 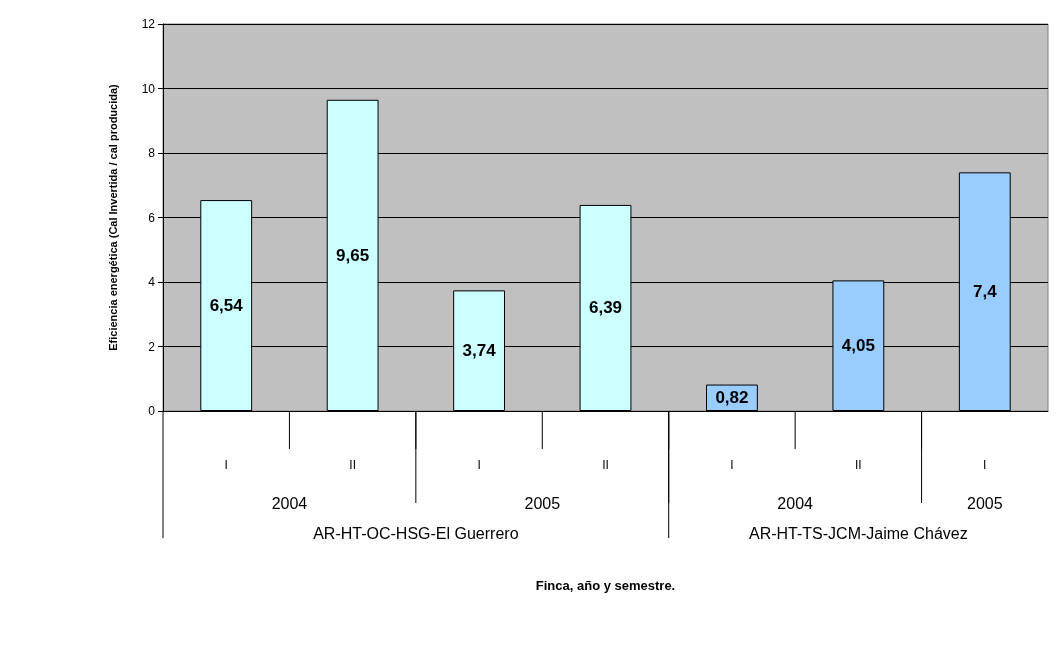 I want to click on y-tick-label: 10, so click(x=148, y=88).